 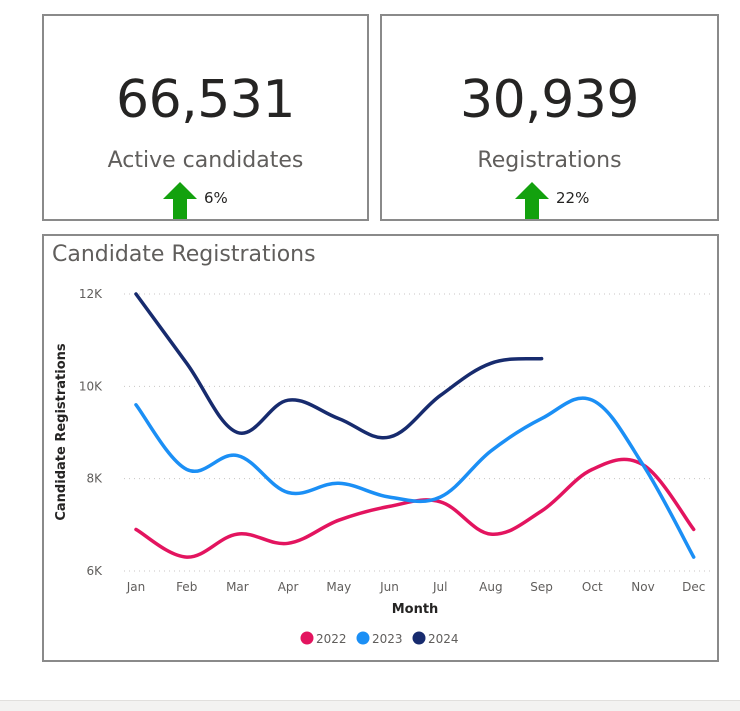 I want to click on x-tick-label: Sep, so click(x=541, y=587).